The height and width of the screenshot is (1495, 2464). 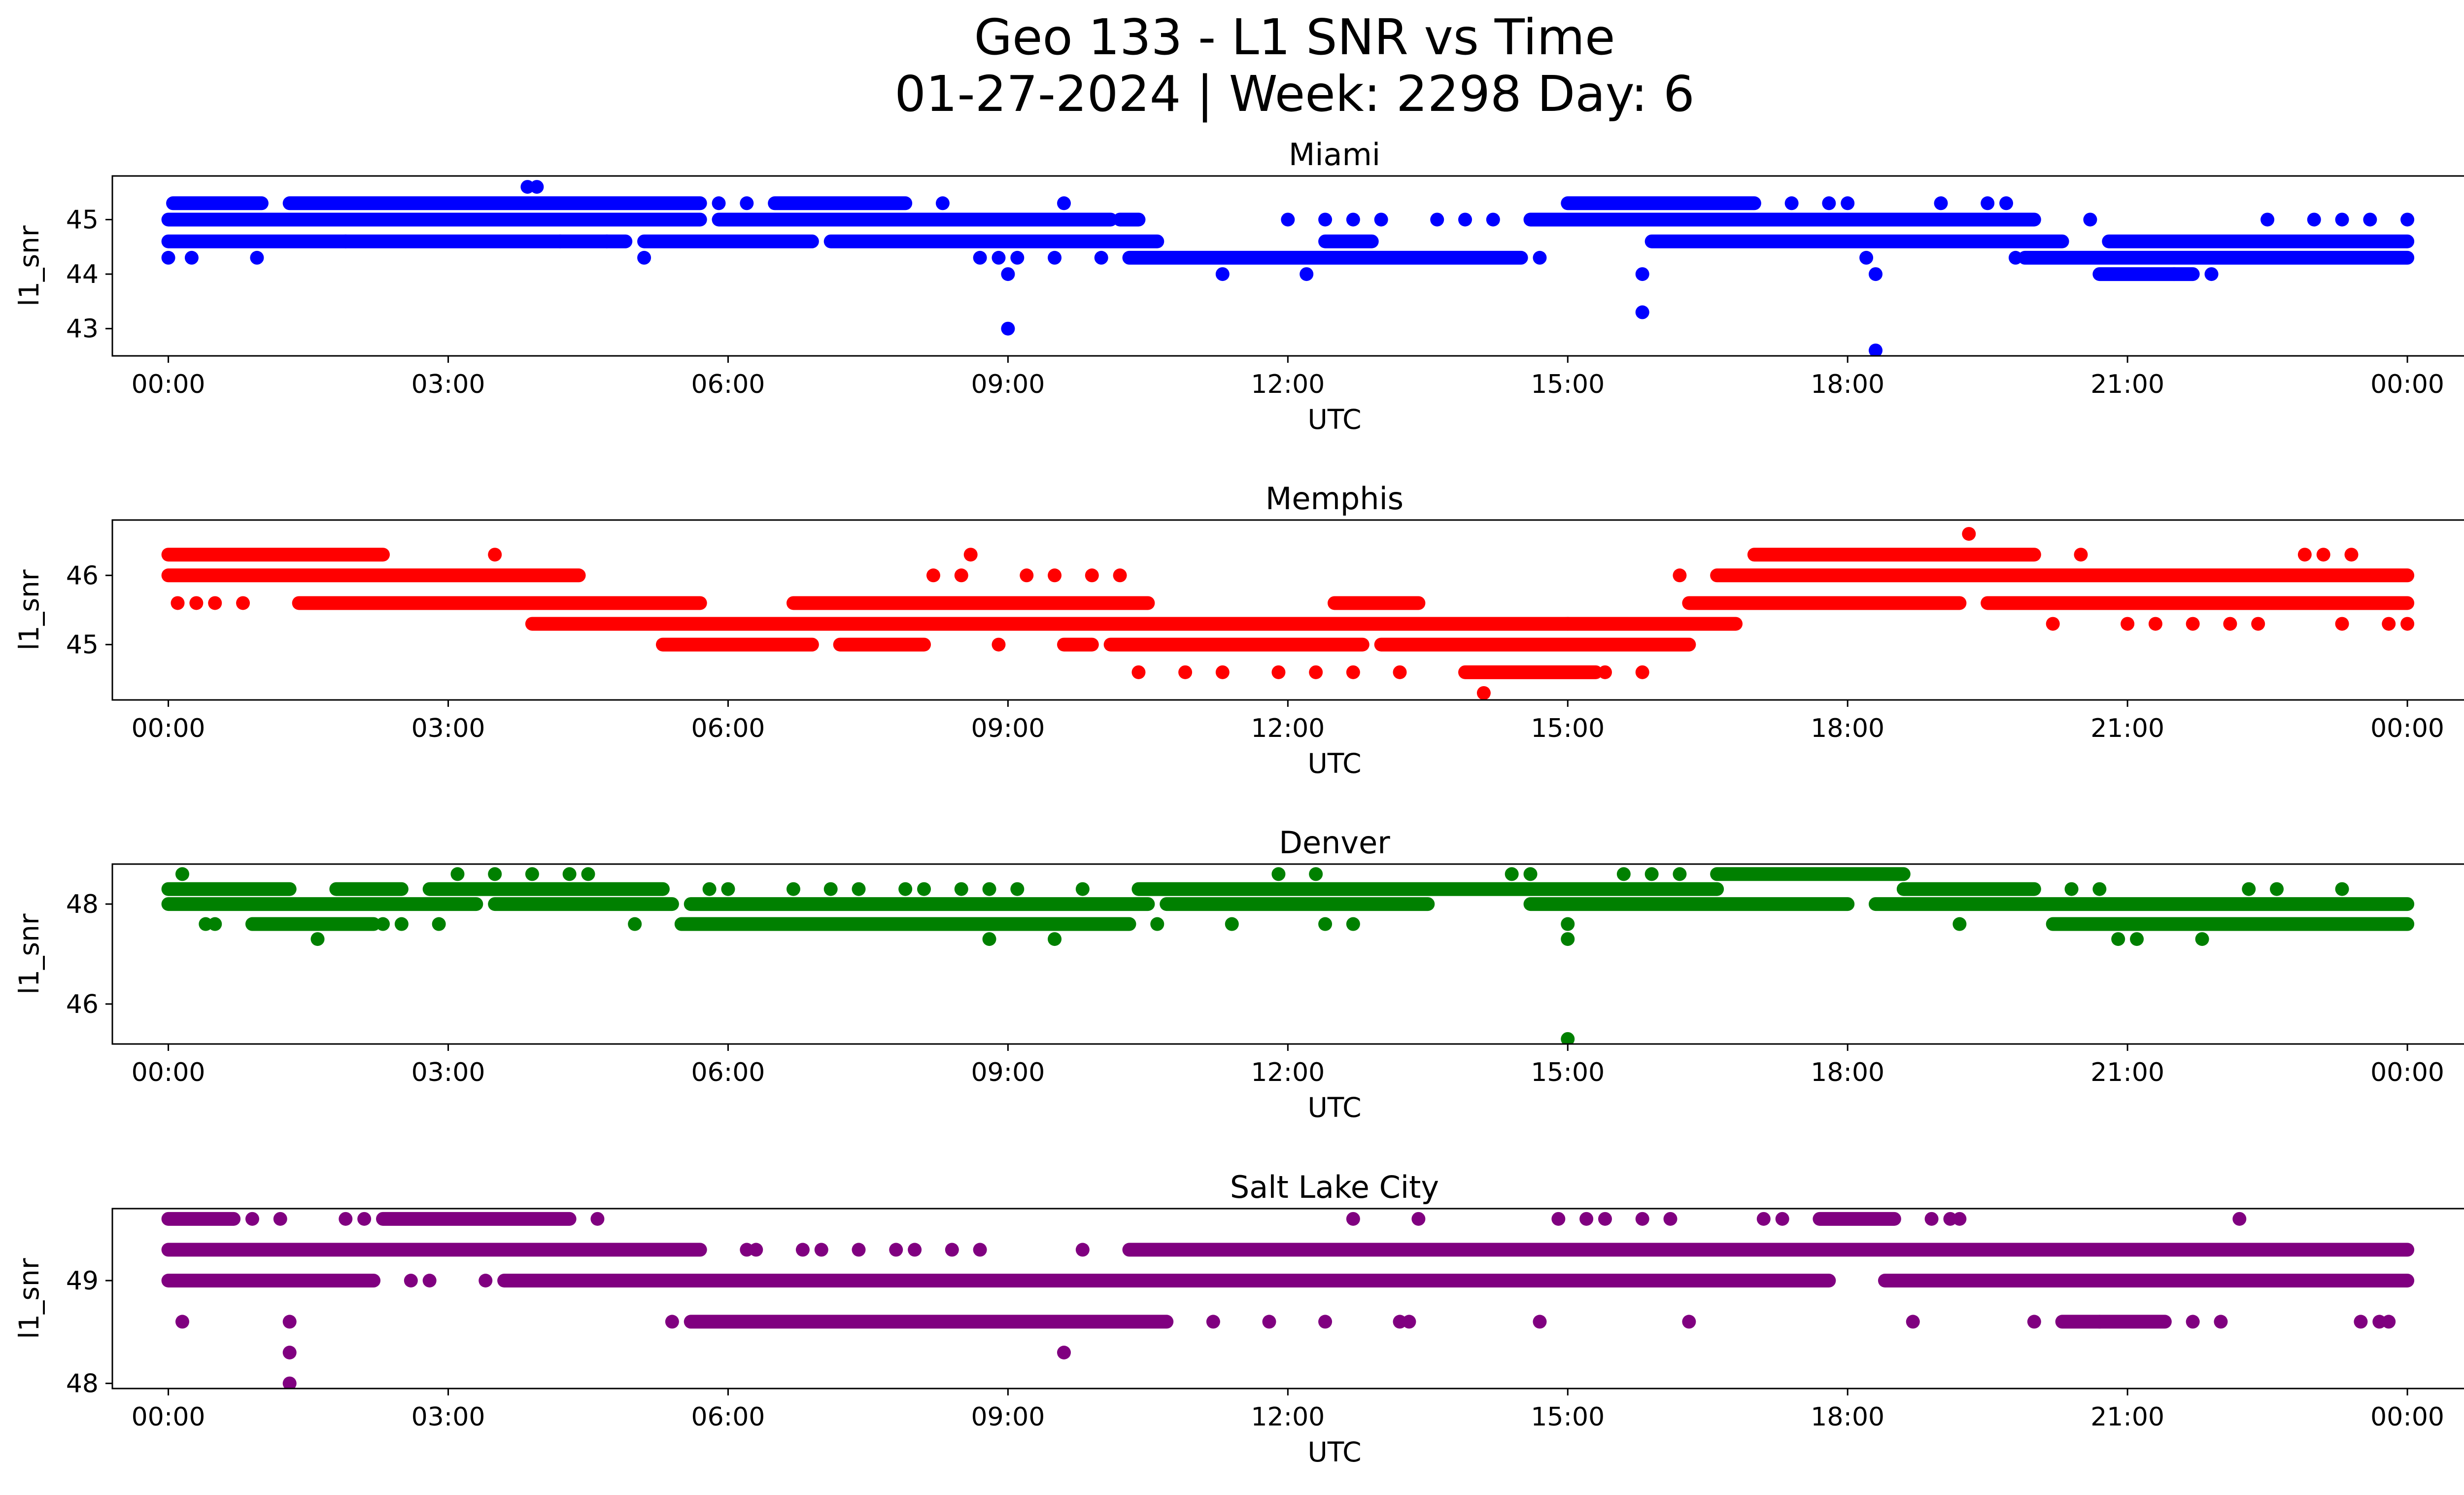 I want to click on y-tick-label: 49, so click(x=82, y=1281).